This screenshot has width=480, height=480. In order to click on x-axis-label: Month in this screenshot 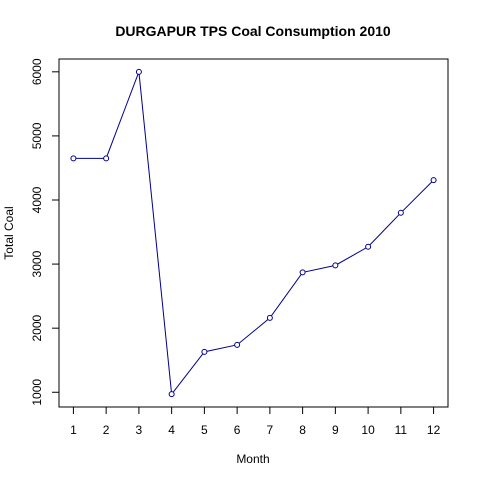, I will do `click(252, 459)`.